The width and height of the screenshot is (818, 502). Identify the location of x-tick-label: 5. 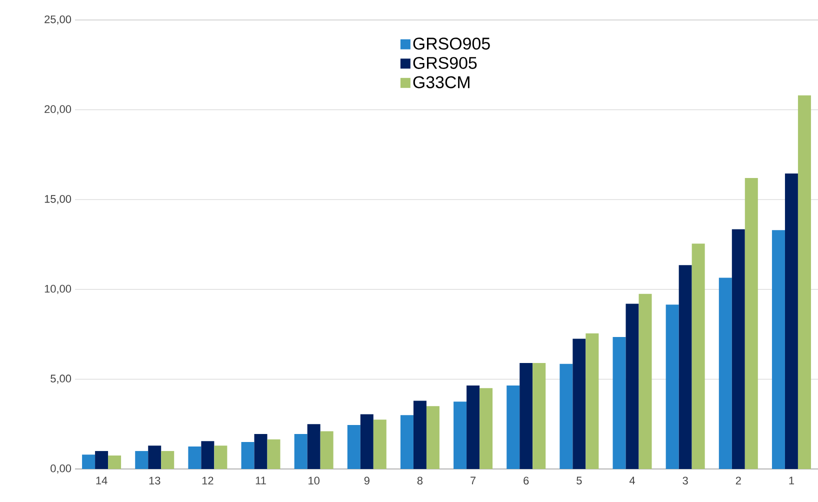
(579, 480).